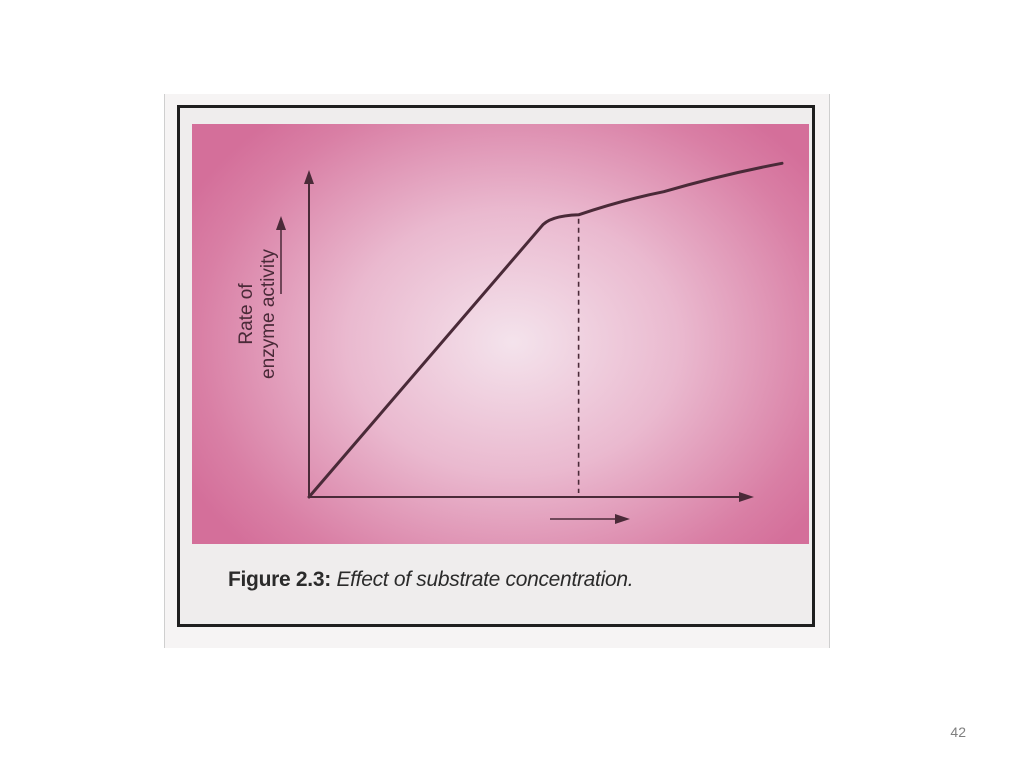  What do you see at coordinates (485, 579) in the screenshot?
I see `caption-text: Effect of substrate concentration.` at bounding box center [485, 579].